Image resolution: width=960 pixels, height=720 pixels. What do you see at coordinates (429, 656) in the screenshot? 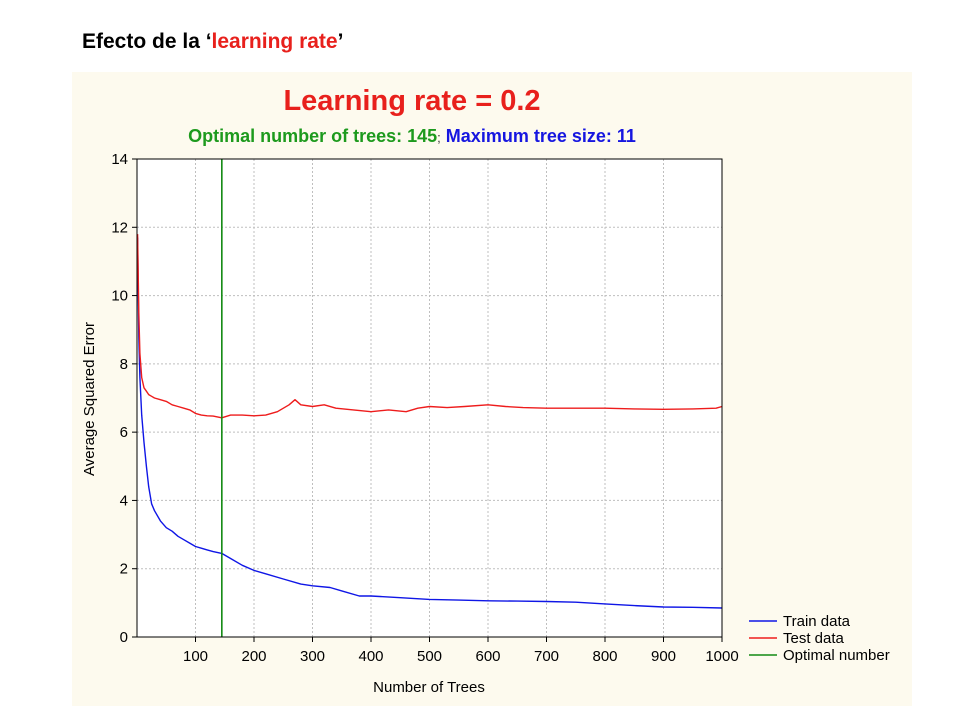
I see `x-tick-label: 500` at bounding box center [429, 656].